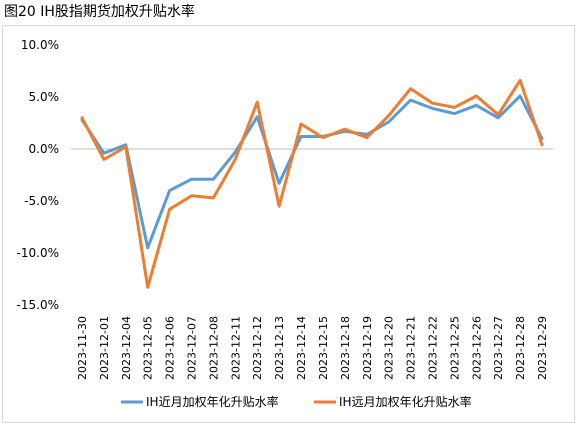  What do you see at coordinates (257, 348) in the screenshot?
I see `x-tick-label: 2023-12-12` at bounding box center [257, 348].